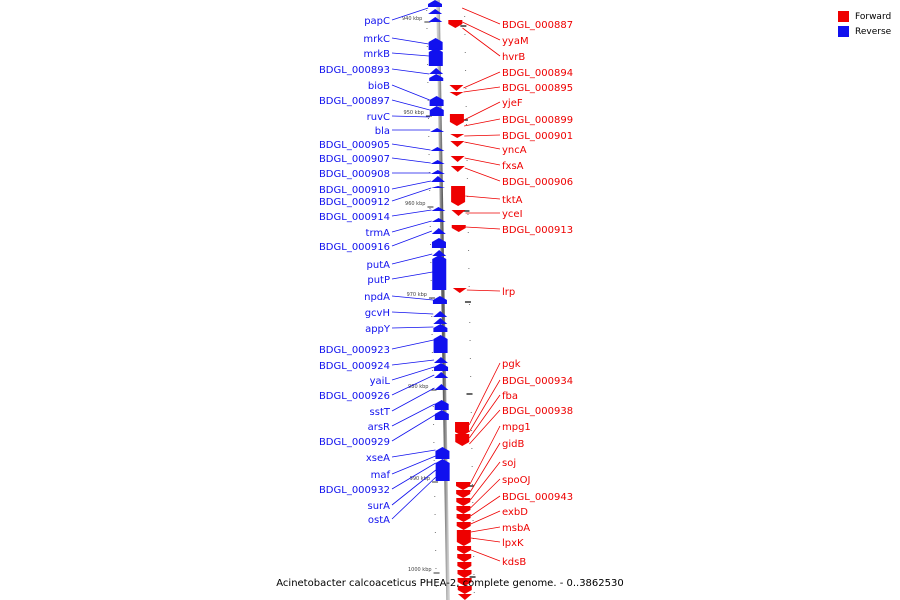 This screenshot has height=600, width=900. I want to click on forward-gene-label: msbA, so click(516, 528).